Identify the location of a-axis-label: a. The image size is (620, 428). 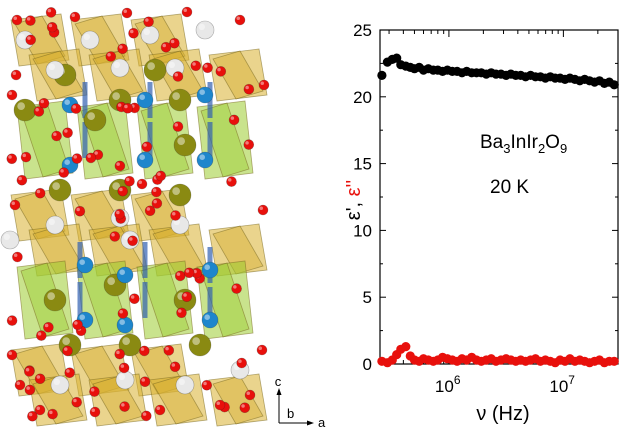
(322, 421).